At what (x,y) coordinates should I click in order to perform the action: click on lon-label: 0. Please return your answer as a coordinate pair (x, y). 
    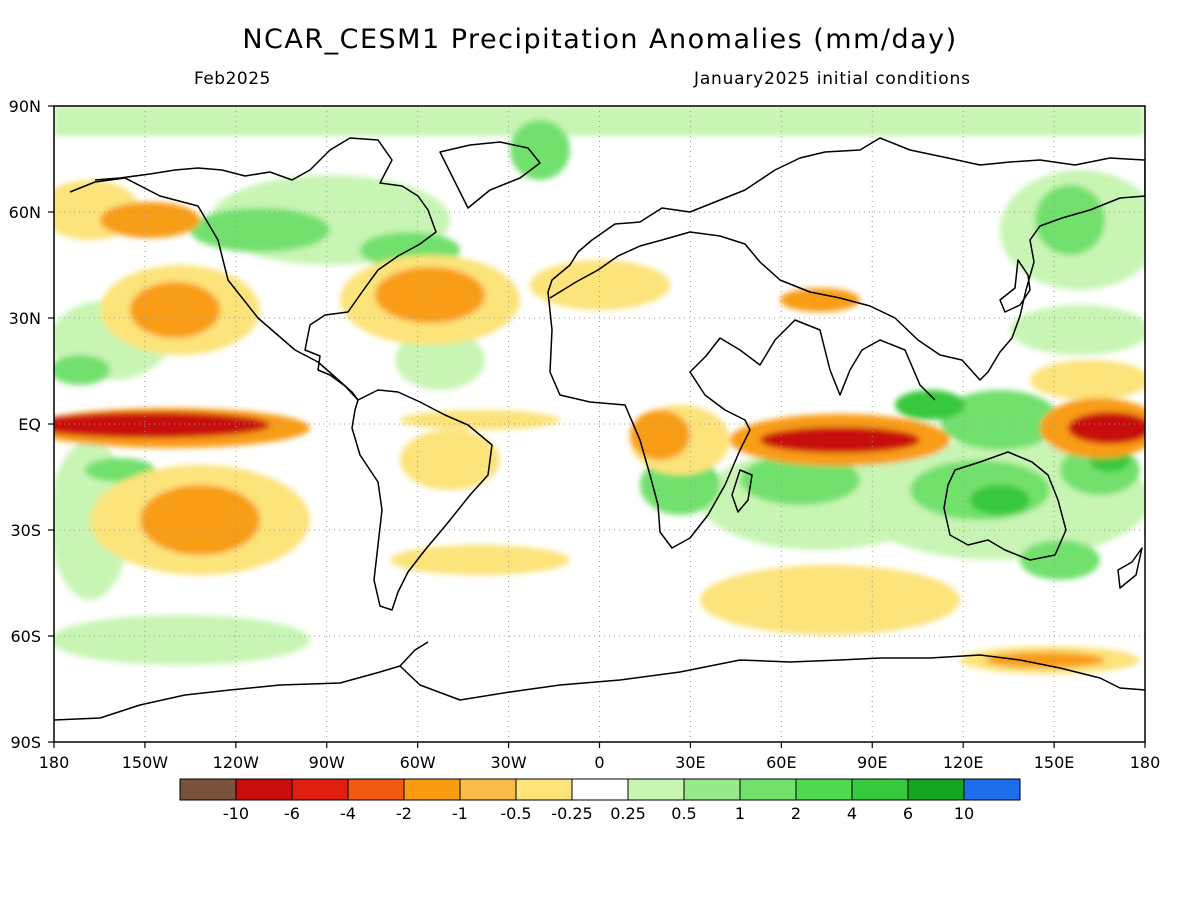
    Looking at the image, I should click on (599, 762).